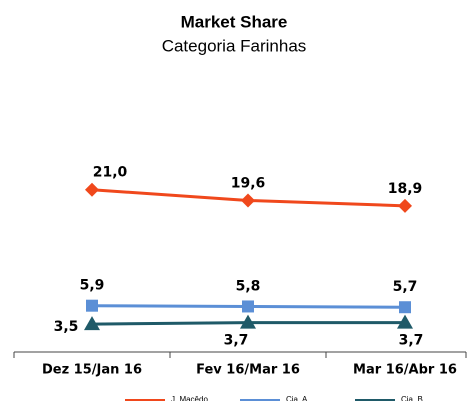 The width and height of the screenshot is (468, 401). What do you see at coordinates (110, 173) in the screenshot?
I see `data-label: 21,0` at bounding box center [110, 173].